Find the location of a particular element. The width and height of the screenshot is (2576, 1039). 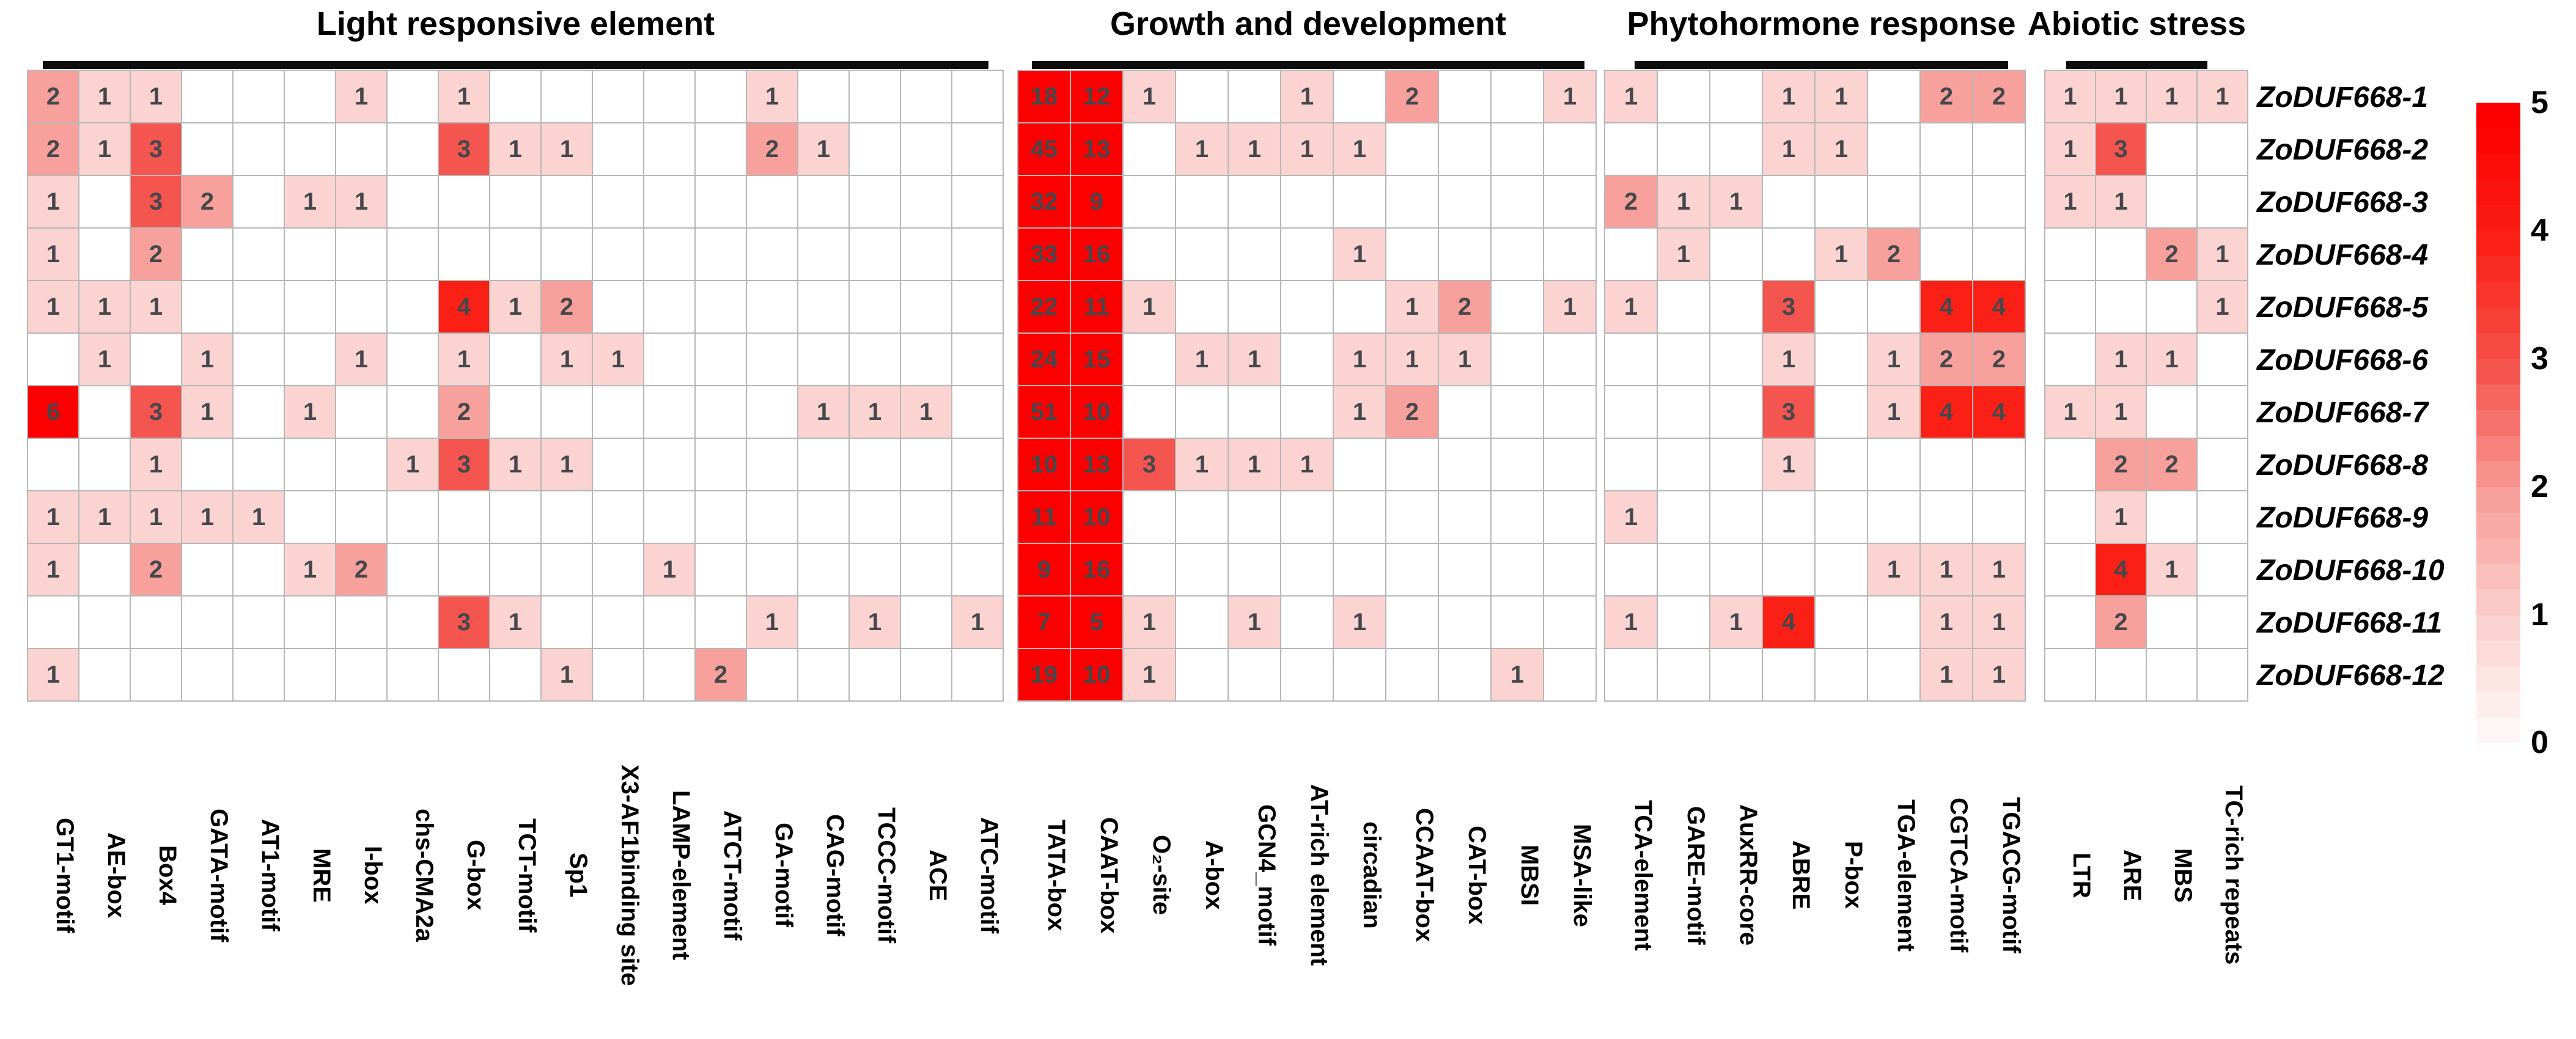

heatmap-cell: 16 is located at coordinates (1096, 255).